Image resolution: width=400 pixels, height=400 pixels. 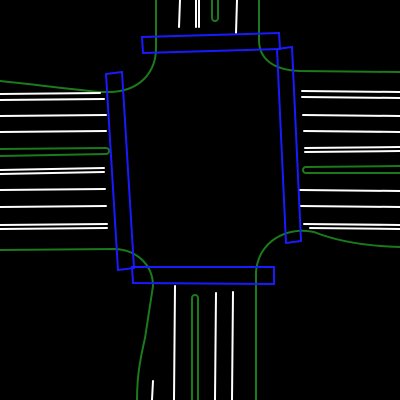 What do you see at coordinates (120, 171) in the screenshot?
I see `crosswalk-west` at bounding box center [120, 171].